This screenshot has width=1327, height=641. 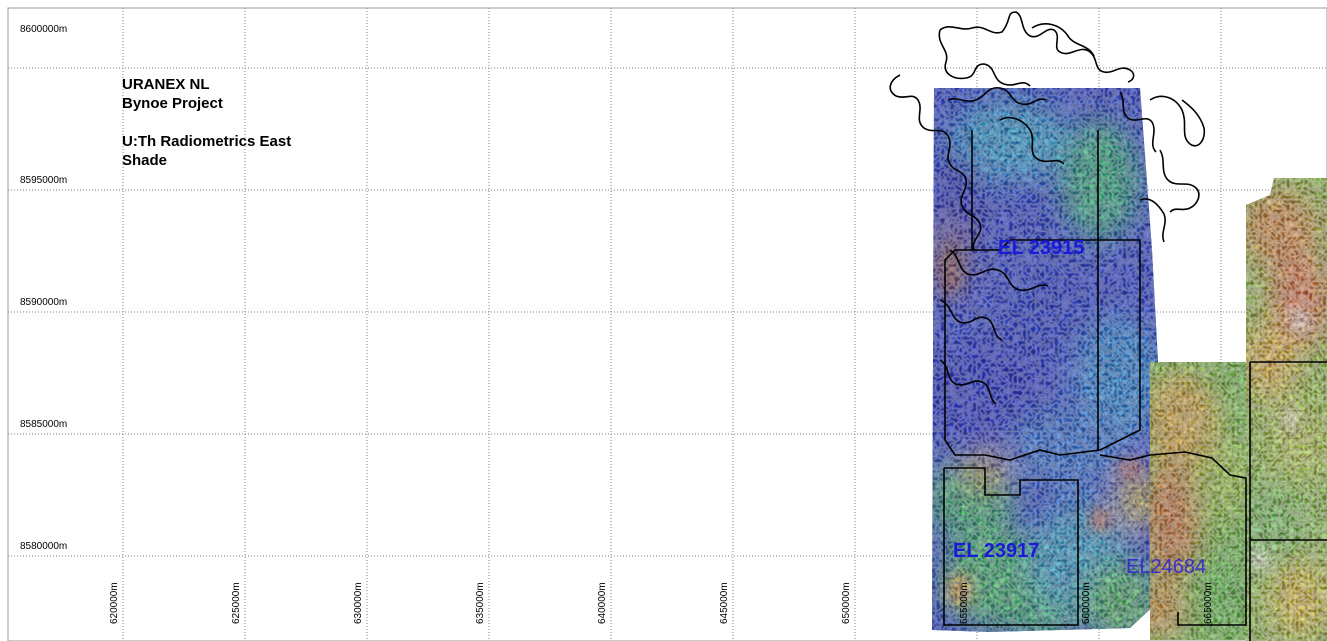 What do you see at coordinates (1041, 248) in the screenshot?
I see `tenement-label-el-23915: EL 23915` at bounding box center [1041, 248].